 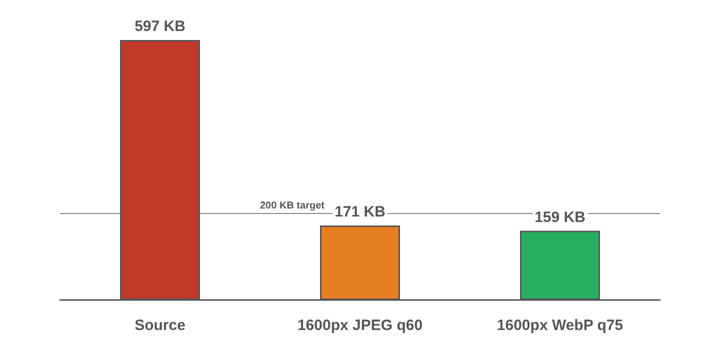 What do you see at coordinates (560, 217) in the screenshot?
I see `data-label: 159 KB` at bounding box center [560, 217].